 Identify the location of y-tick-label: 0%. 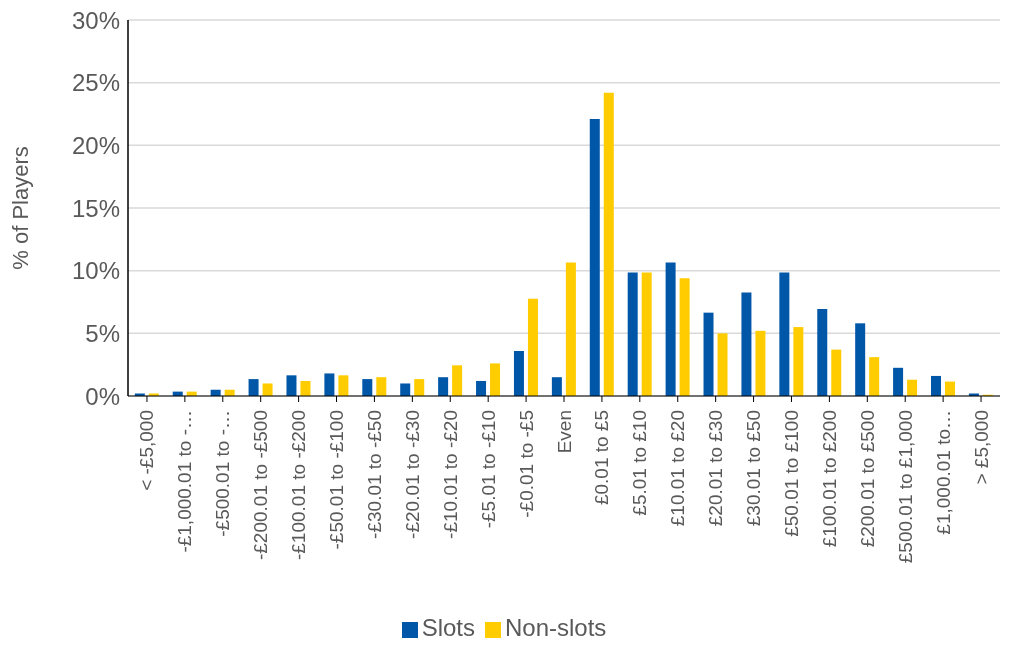
(102, 396).